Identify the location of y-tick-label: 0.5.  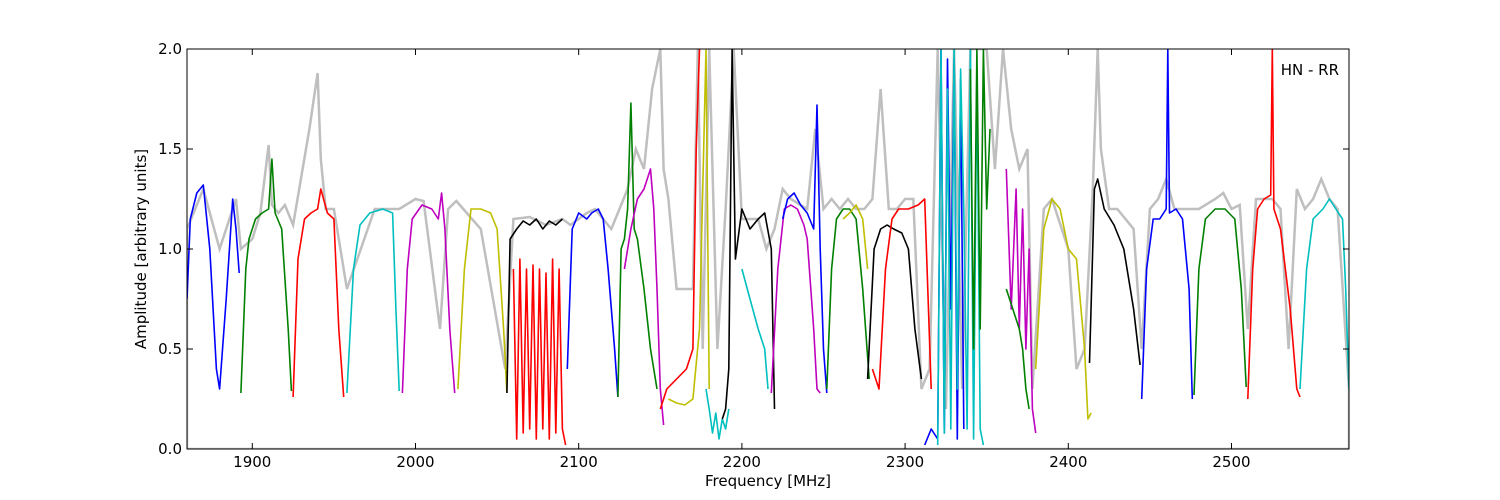
(170, 349).